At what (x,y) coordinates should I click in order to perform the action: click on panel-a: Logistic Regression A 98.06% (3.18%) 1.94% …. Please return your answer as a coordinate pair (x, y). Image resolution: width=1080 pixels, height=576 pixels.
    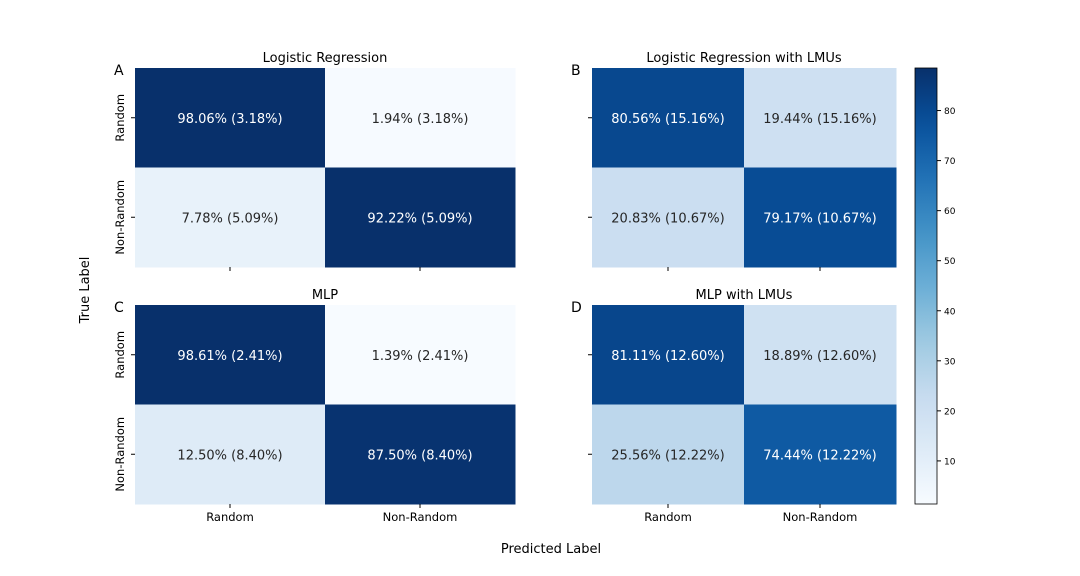
    Looking at the image, I should click on (314, 161).